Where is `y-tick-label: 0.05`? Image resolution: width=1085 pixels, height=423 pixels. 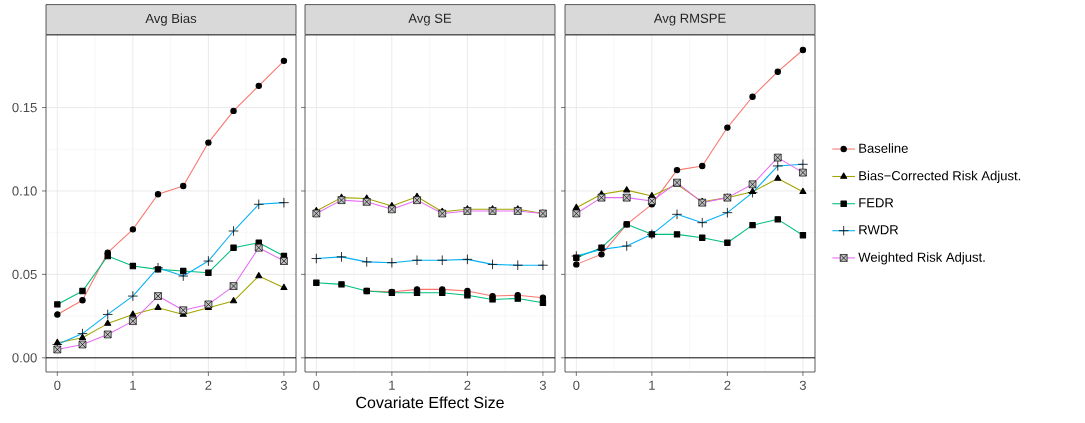
y-tick-label: 0.05 is located at coordinates (24, 274).